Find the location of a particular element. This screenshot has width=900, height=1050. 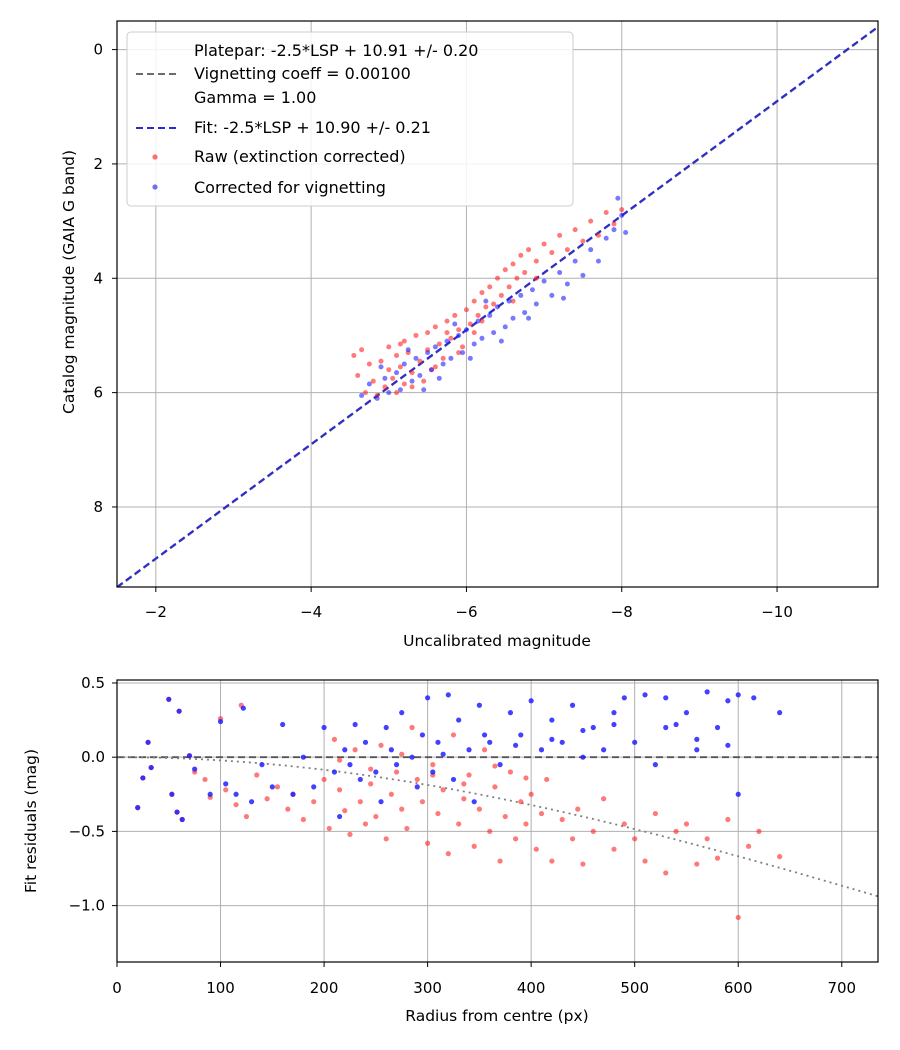

vignetting-model-curve is located at coordinates (497, 827).